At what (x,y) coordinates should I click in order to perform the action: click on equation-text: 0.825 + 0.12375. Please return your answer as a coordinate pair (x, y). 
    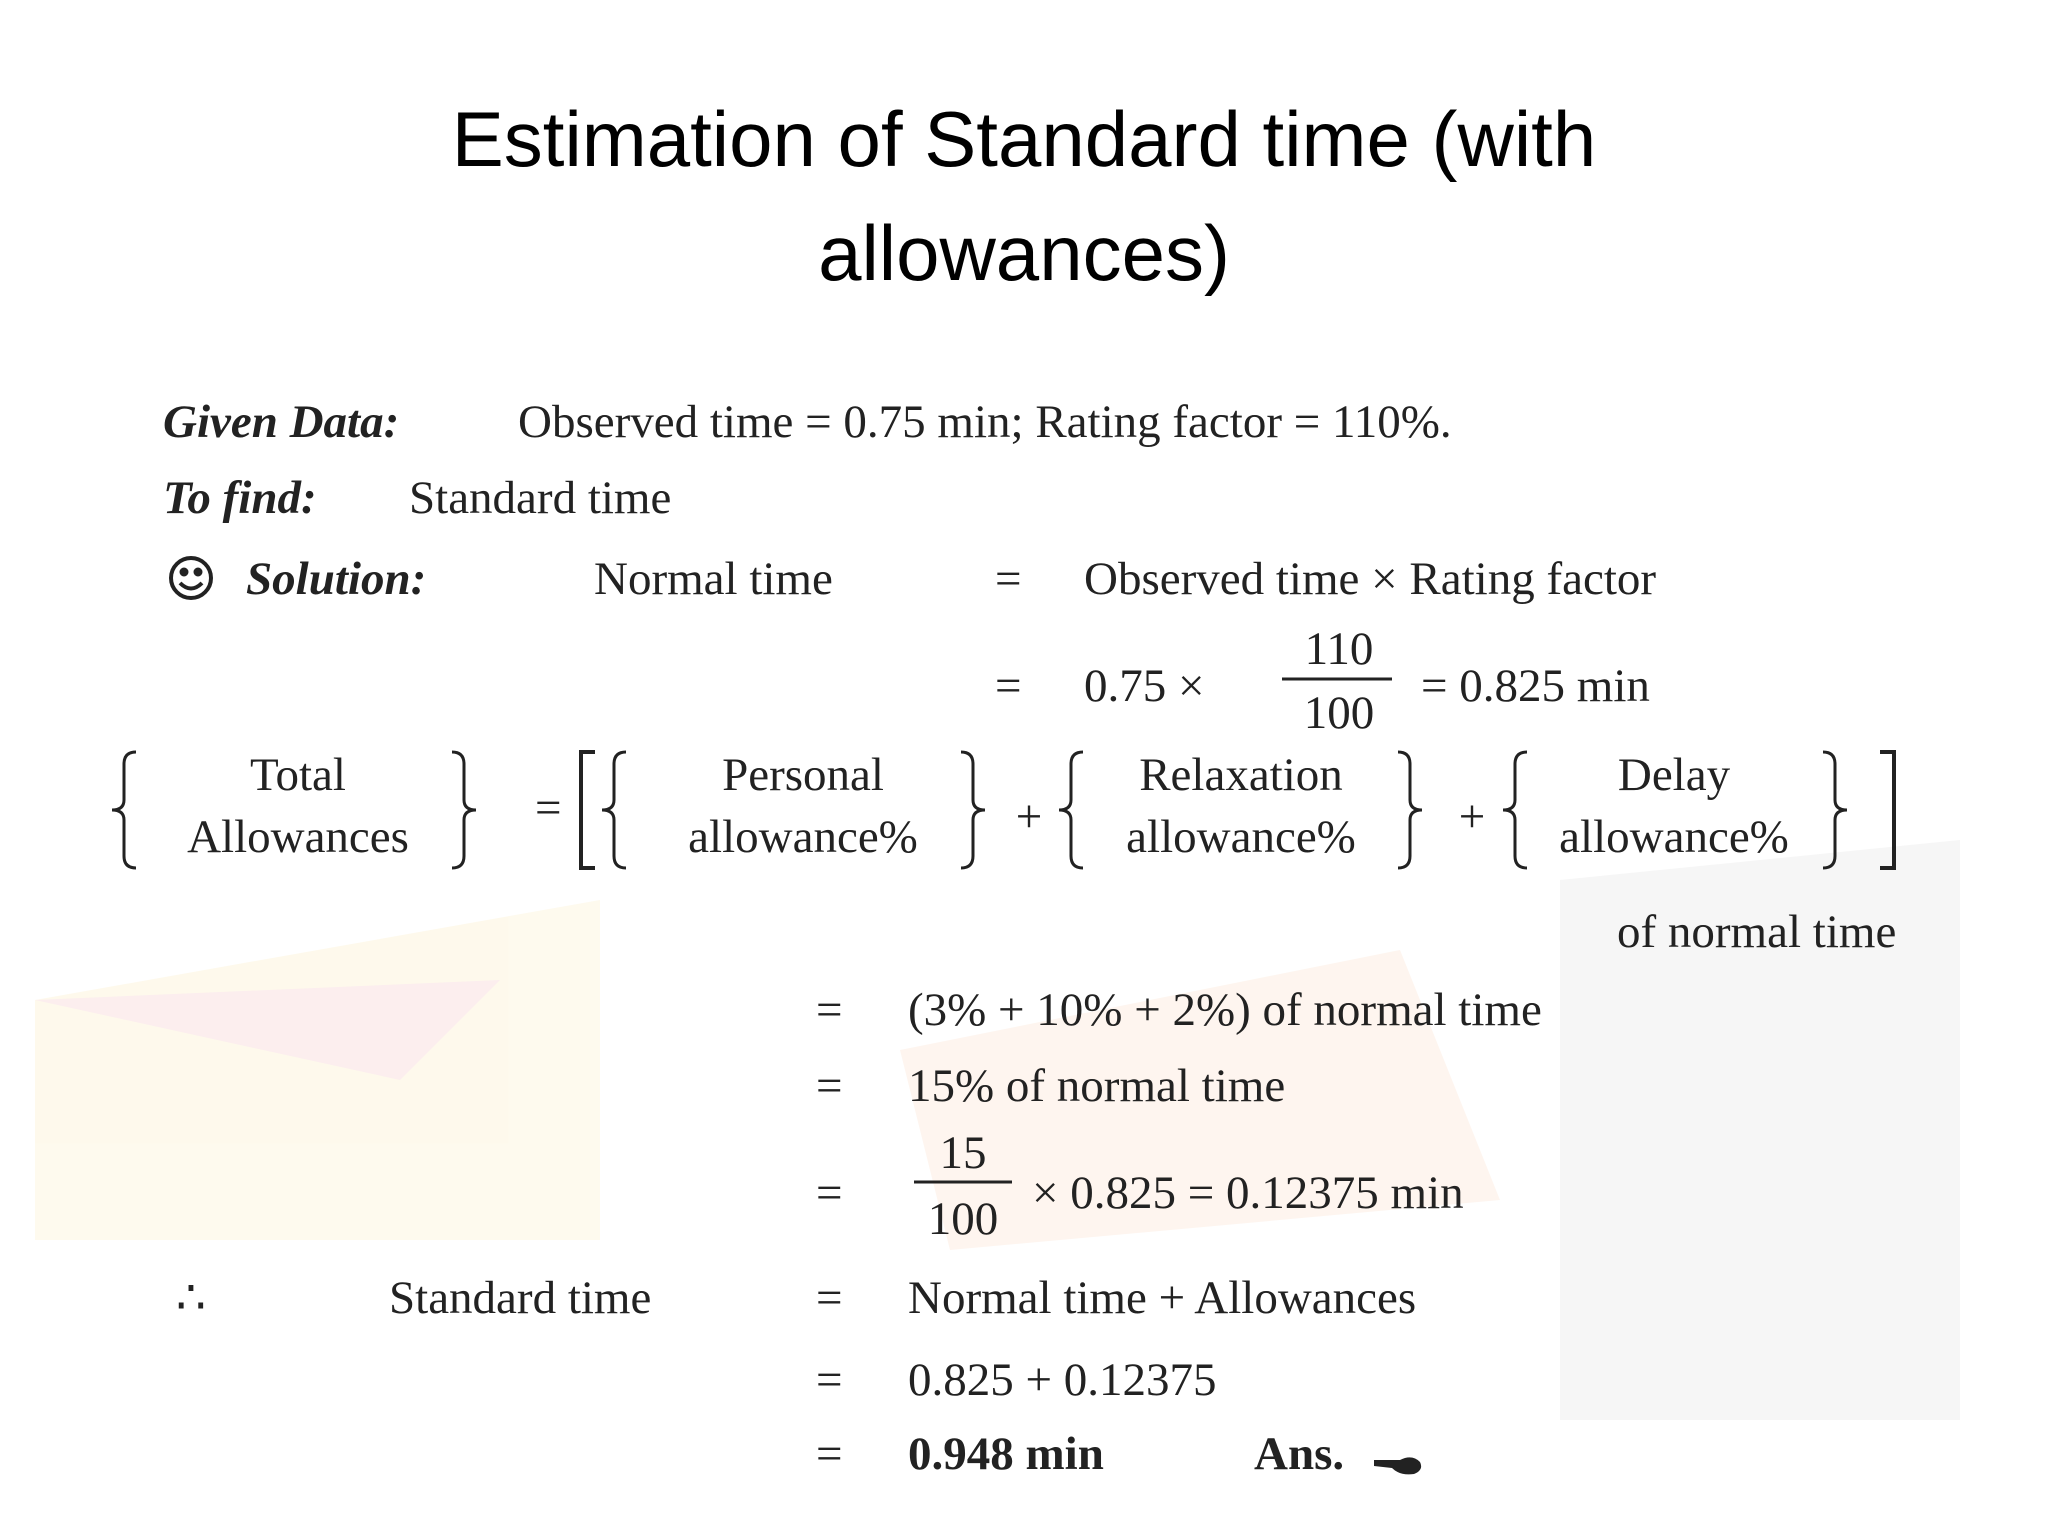
    Looking at the image, I should click on (1062, 1380).